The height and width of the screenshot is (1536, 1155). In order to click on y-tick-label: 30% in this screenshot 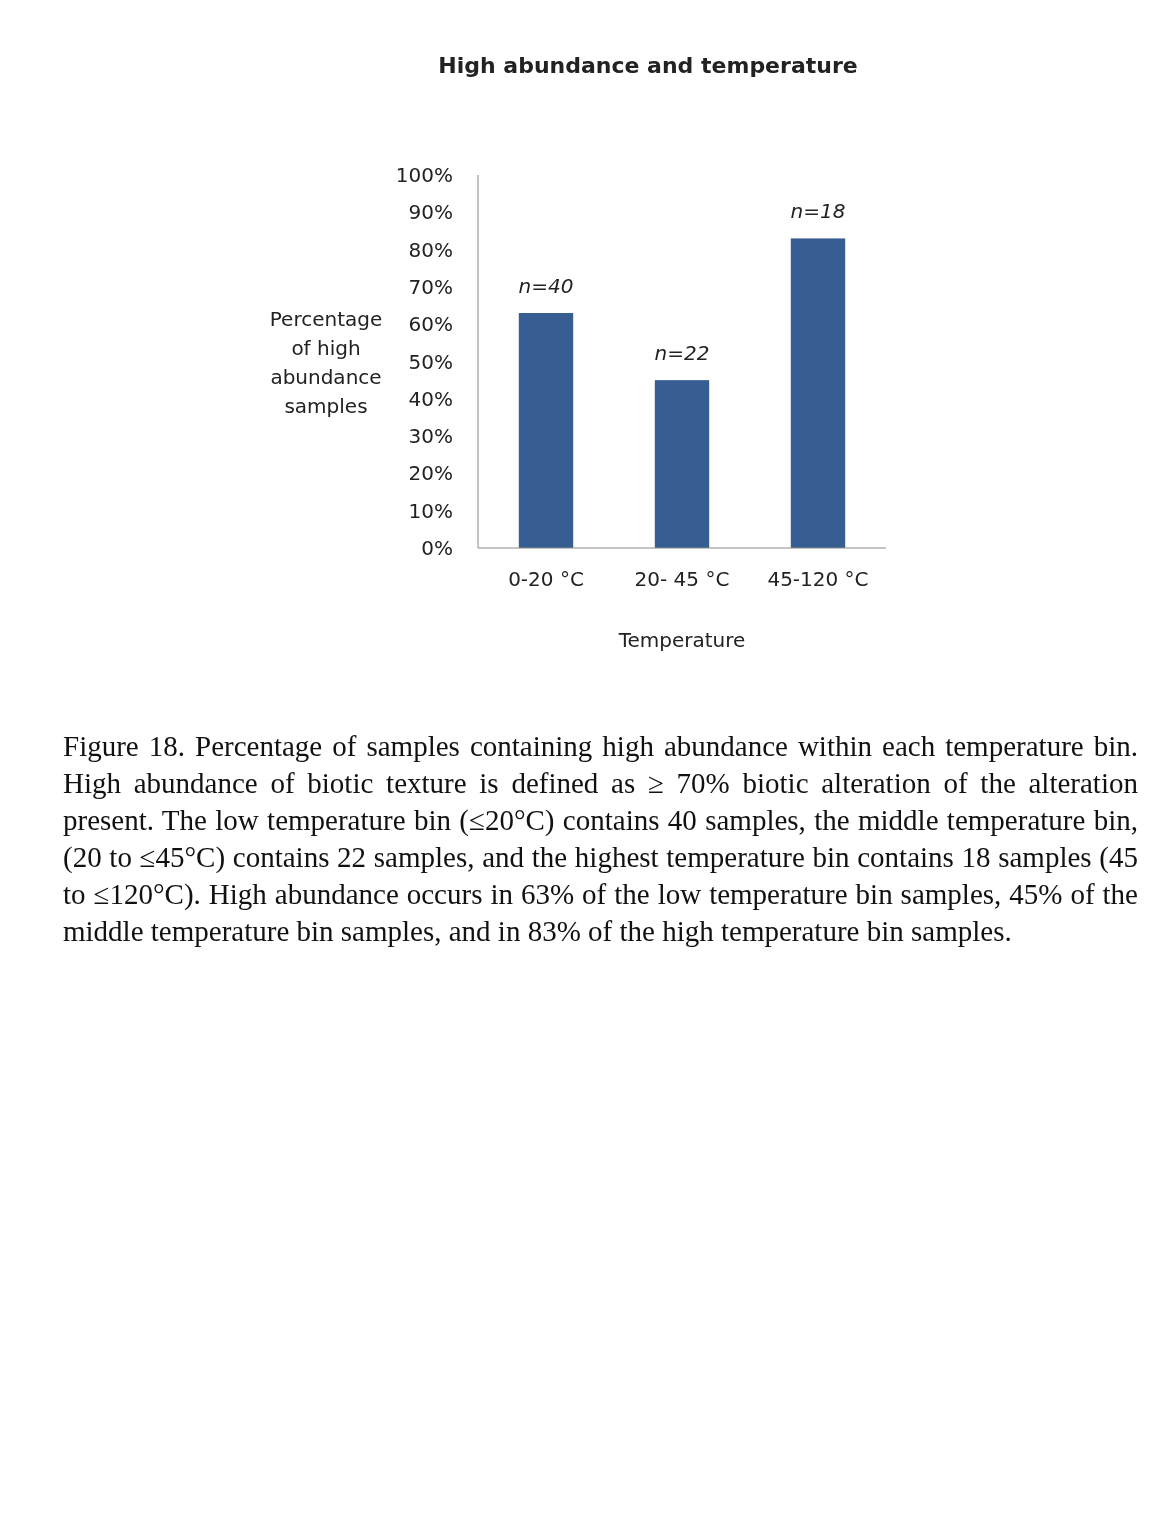, I will do `click(430, 436)`.